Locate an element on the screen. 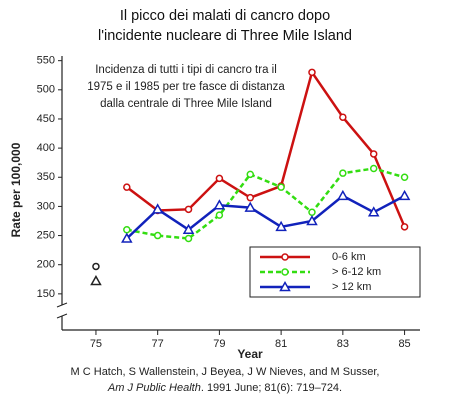  source-journal: Am J Public Health is located at coordinates (154, 388).